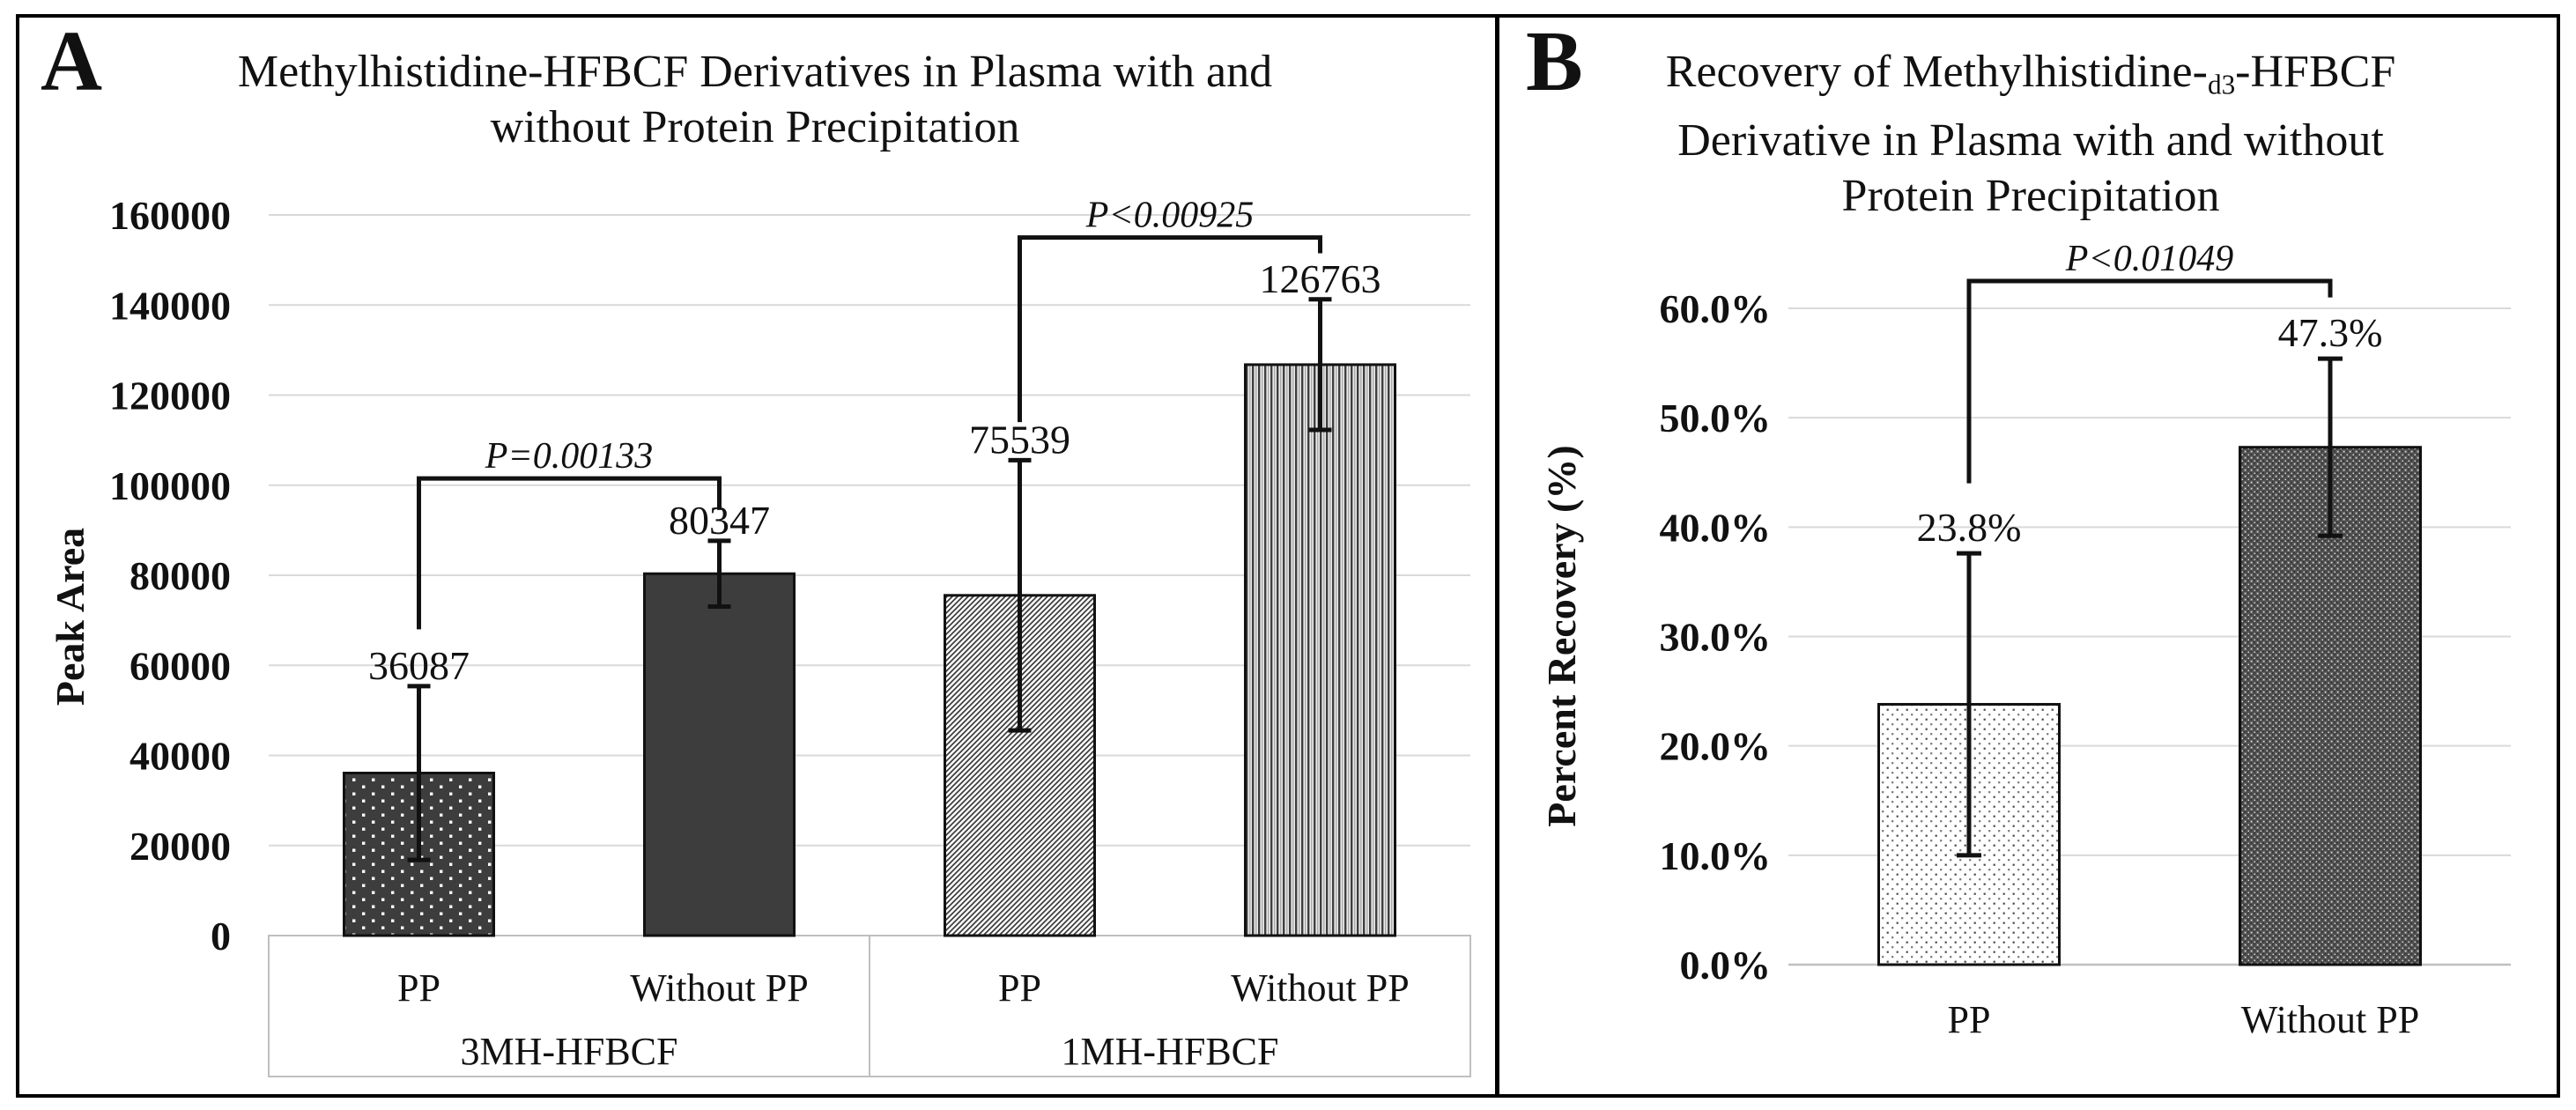 Image resolution: width=2576 pixels, height=1110 pixels. What do you see at coordinates (1716, 418) in the screenshot?
I see `y-tick-label: 50.0%` at bounding box center [1716, 418].